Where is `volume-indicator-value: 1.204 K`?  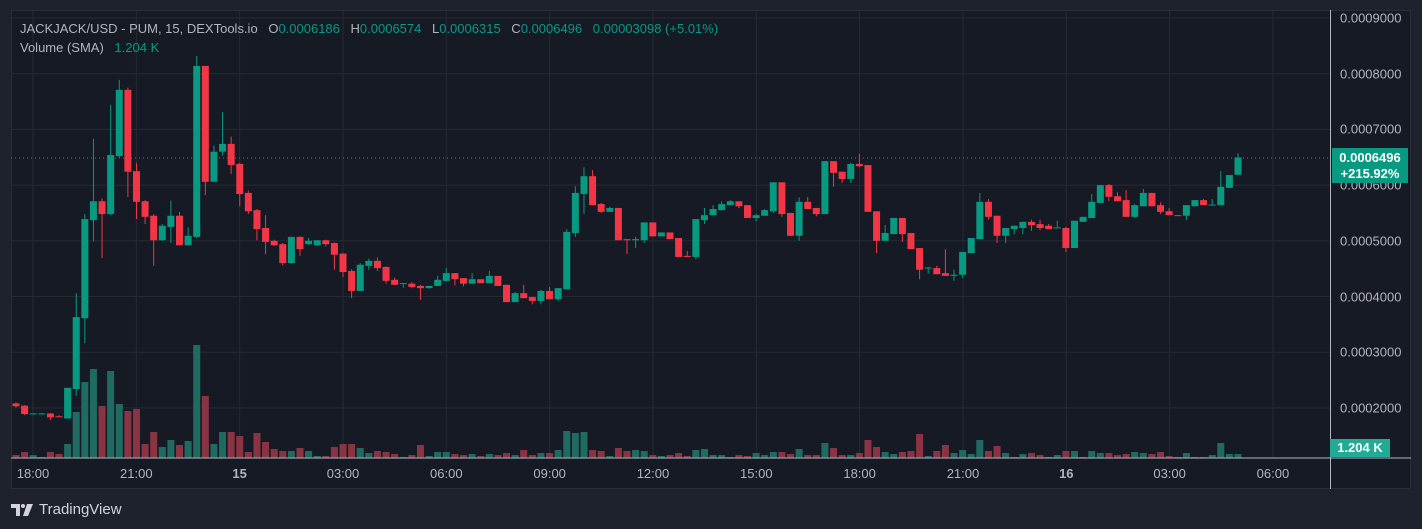
volume-indicator-value: 1.204 K is located at coordinates (137, 47).